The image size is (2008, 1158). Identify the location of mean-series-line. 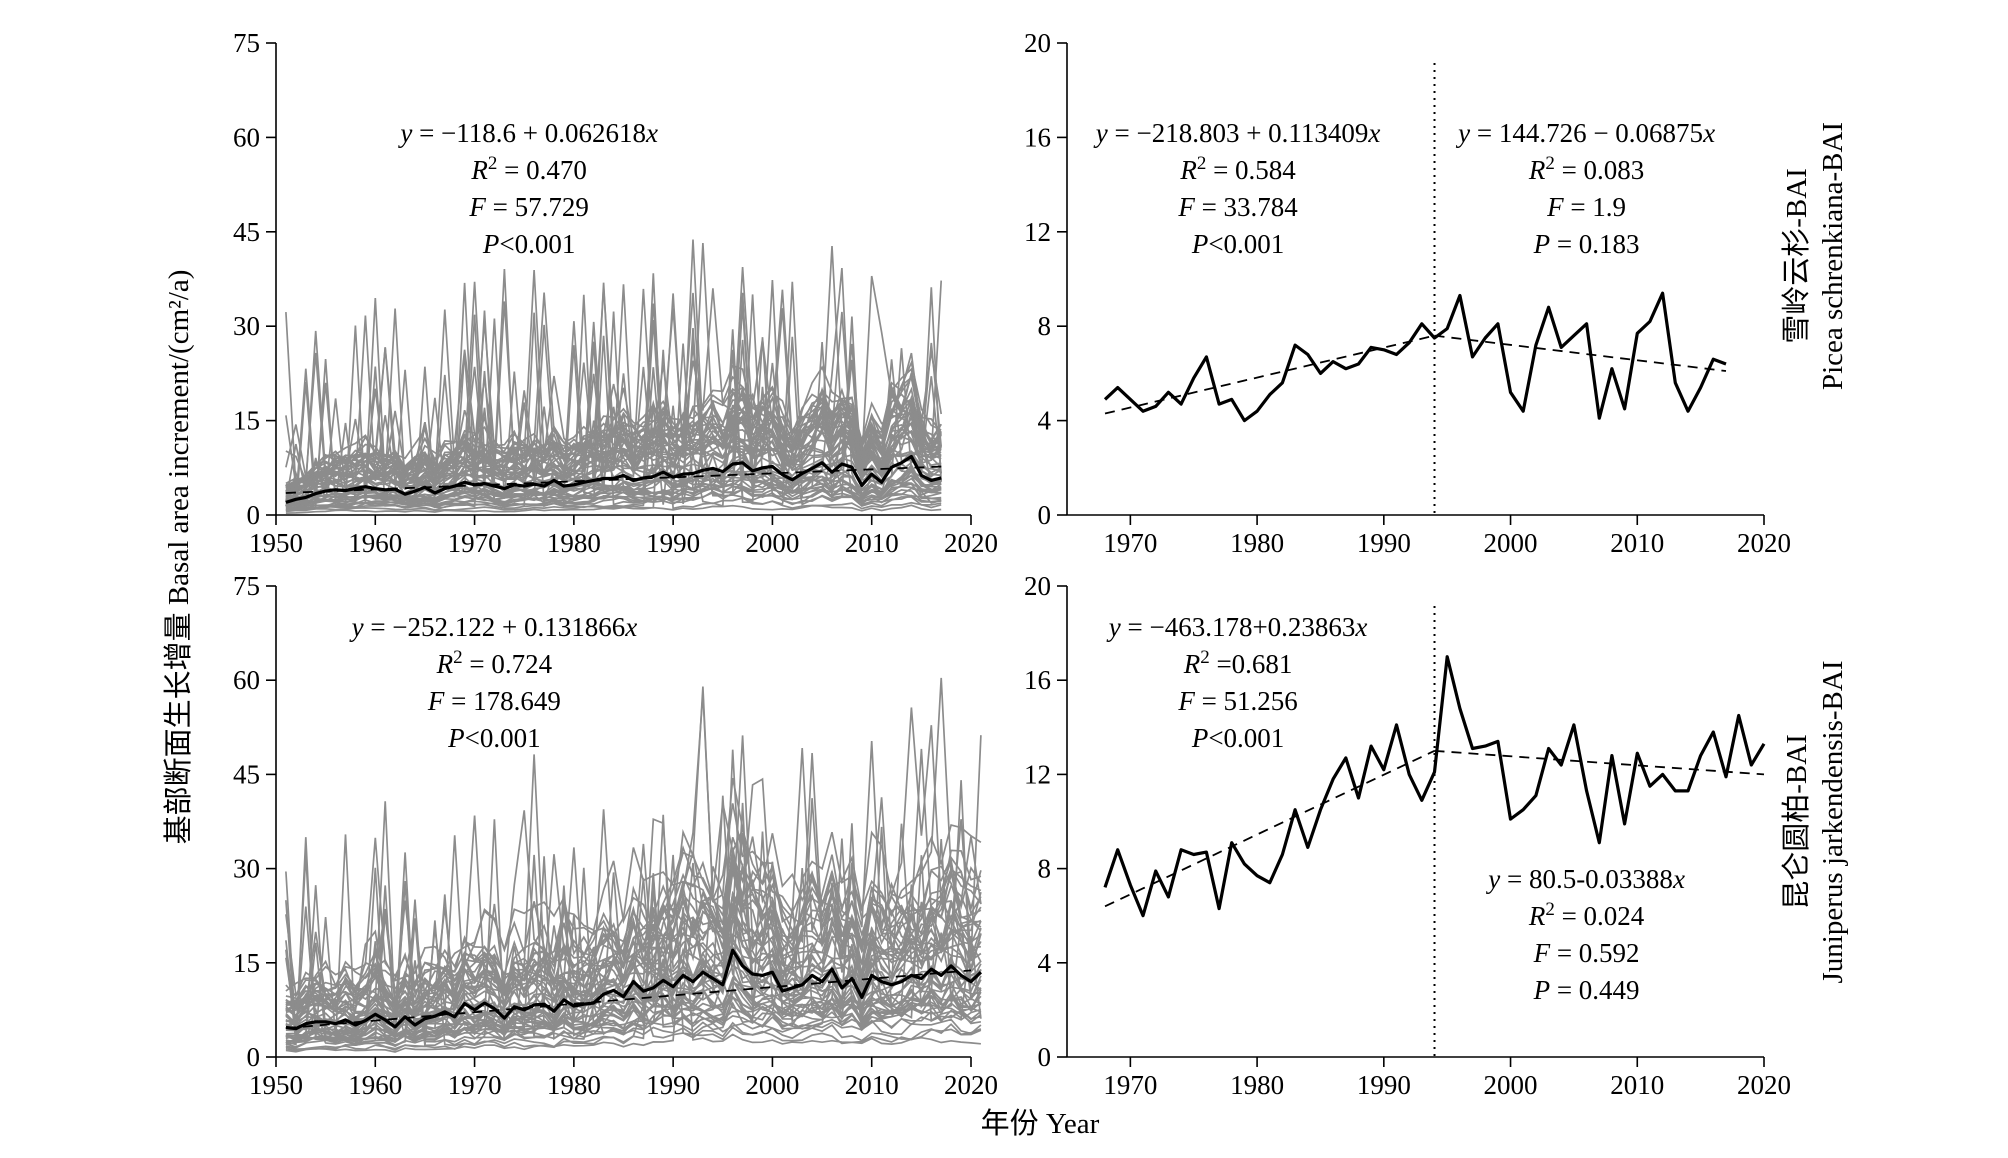
(613, 479).